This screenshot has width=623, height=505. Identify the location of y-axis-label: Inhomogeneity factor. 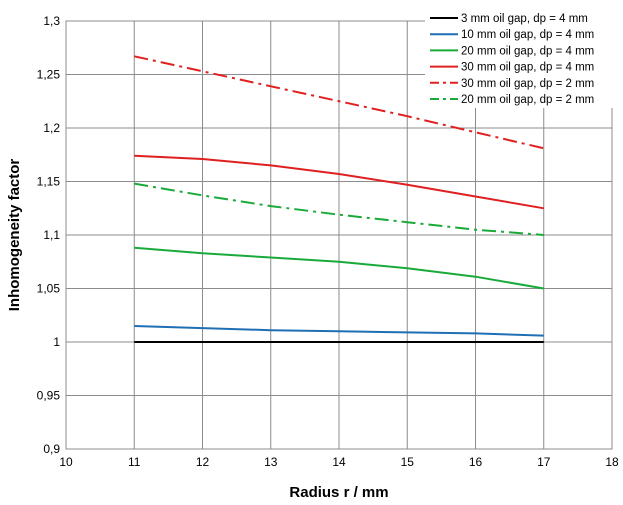
(14, 235).